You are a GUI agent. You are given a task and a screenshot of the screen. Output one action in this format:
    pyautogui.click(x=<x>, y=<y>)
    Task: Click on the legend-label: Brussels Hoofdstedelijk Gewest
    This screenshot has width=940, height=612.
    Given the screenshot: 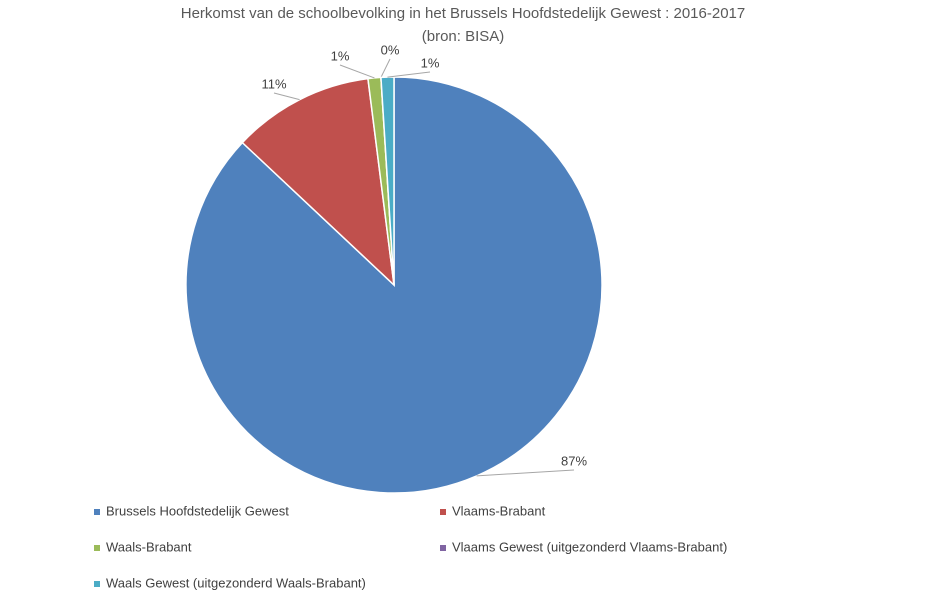 What is the action you would take?
    pyautogui.click(x=197, y=510)
    